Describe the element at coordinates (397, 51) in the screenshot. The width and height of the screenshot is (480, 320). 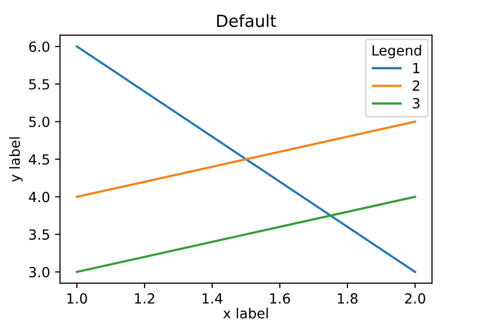
I see `legend-title: Legend` at that location.